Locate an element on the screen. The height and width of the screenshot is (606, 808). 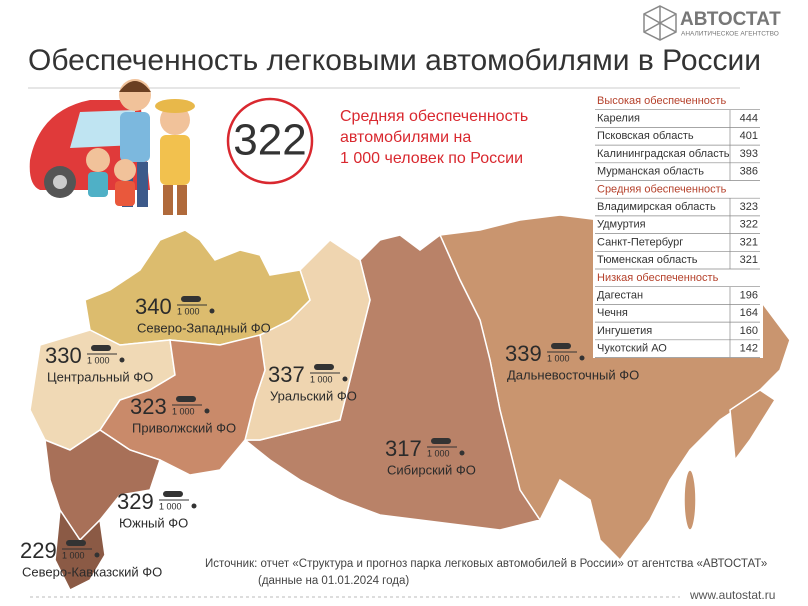
district-name: Приволжский ФО is located at coordinates (184, 427).